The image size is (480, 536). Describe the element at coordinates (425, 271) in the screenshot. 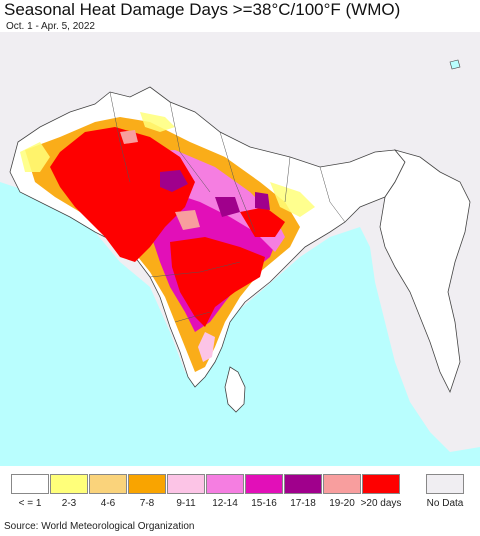

I see `myanmar-land` at that location.